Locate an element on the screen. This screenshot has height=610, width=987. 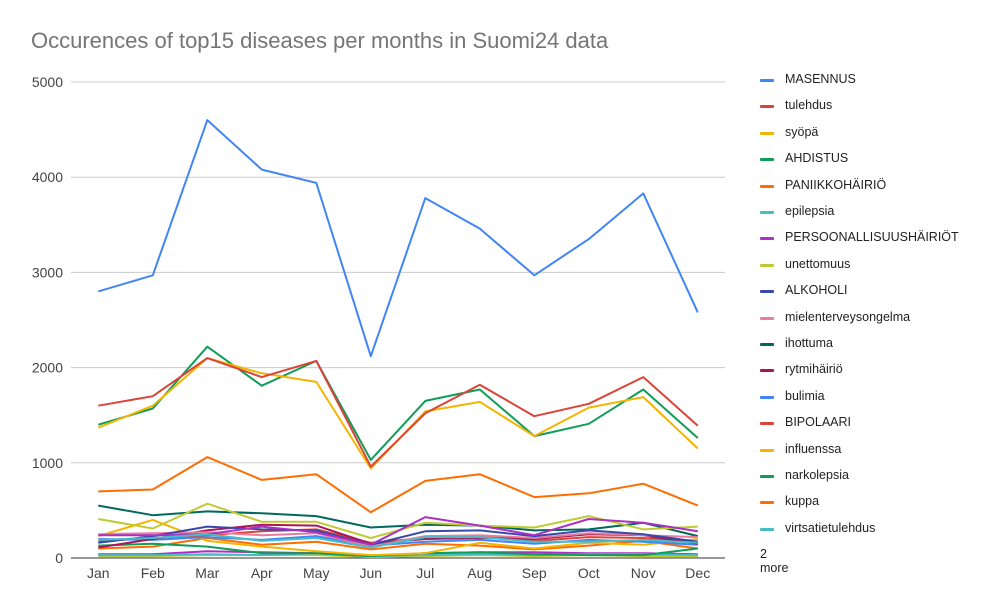
x-axis-labels: Jan Feb Mar Apr May Jun Jul Aug Sep Oct Nov Dec is located at coordinates (398, 573).